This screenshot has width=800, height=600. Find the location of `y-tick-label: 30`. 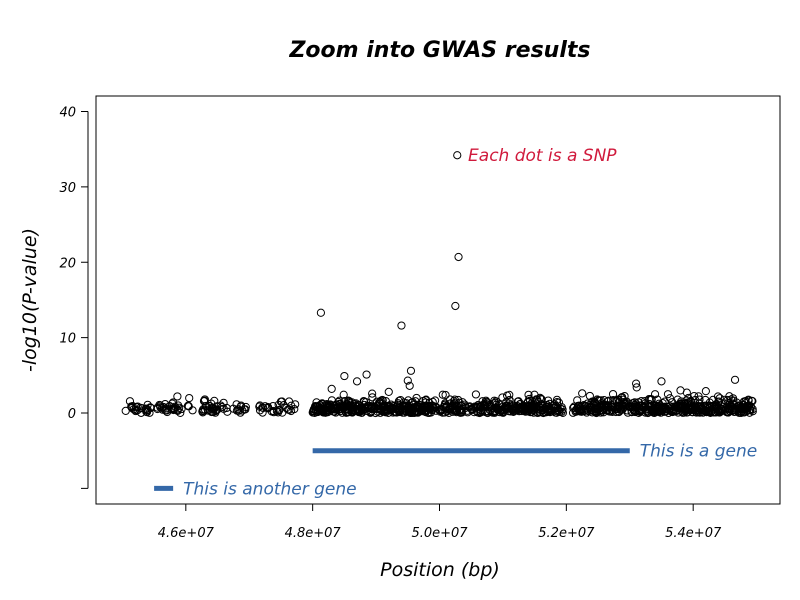

y-tick-label: 30 is located at coordinates (67, 188).